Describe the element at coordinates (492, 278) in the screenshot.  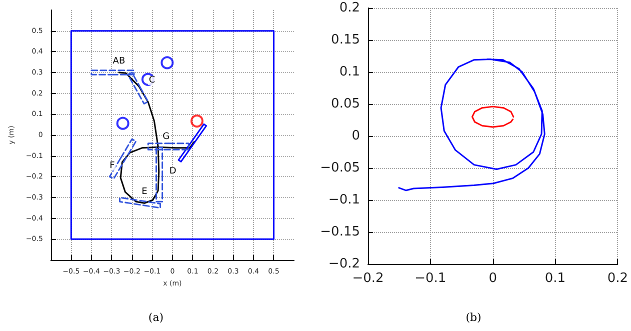
I see `x-tick-label: 0` at that location.